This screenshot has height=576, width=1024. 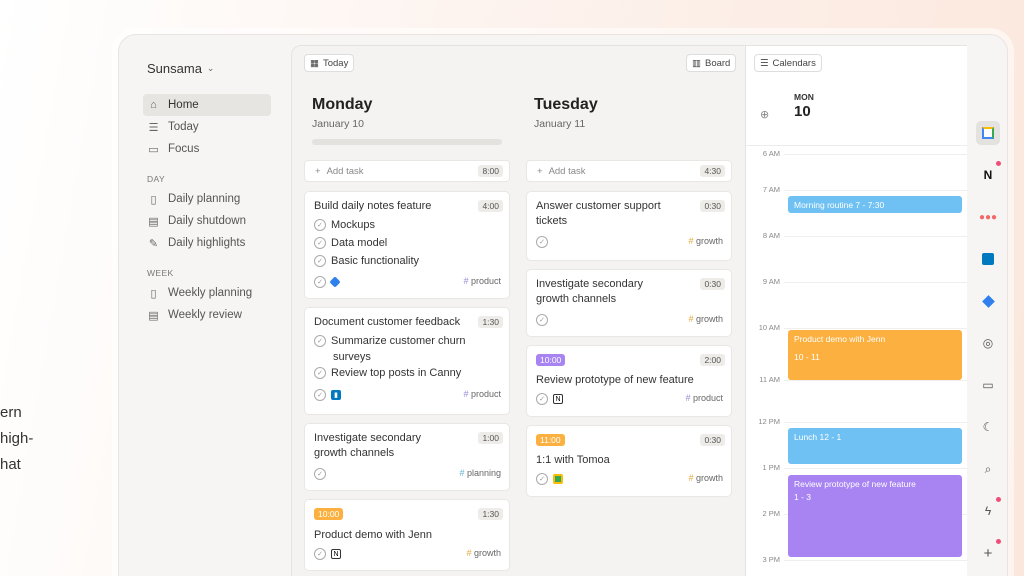 What do you see at coordinates (788, 63) in the screenshot?
I see `calendars-button: ☰ Calendars` at bounding box center [788, 63].